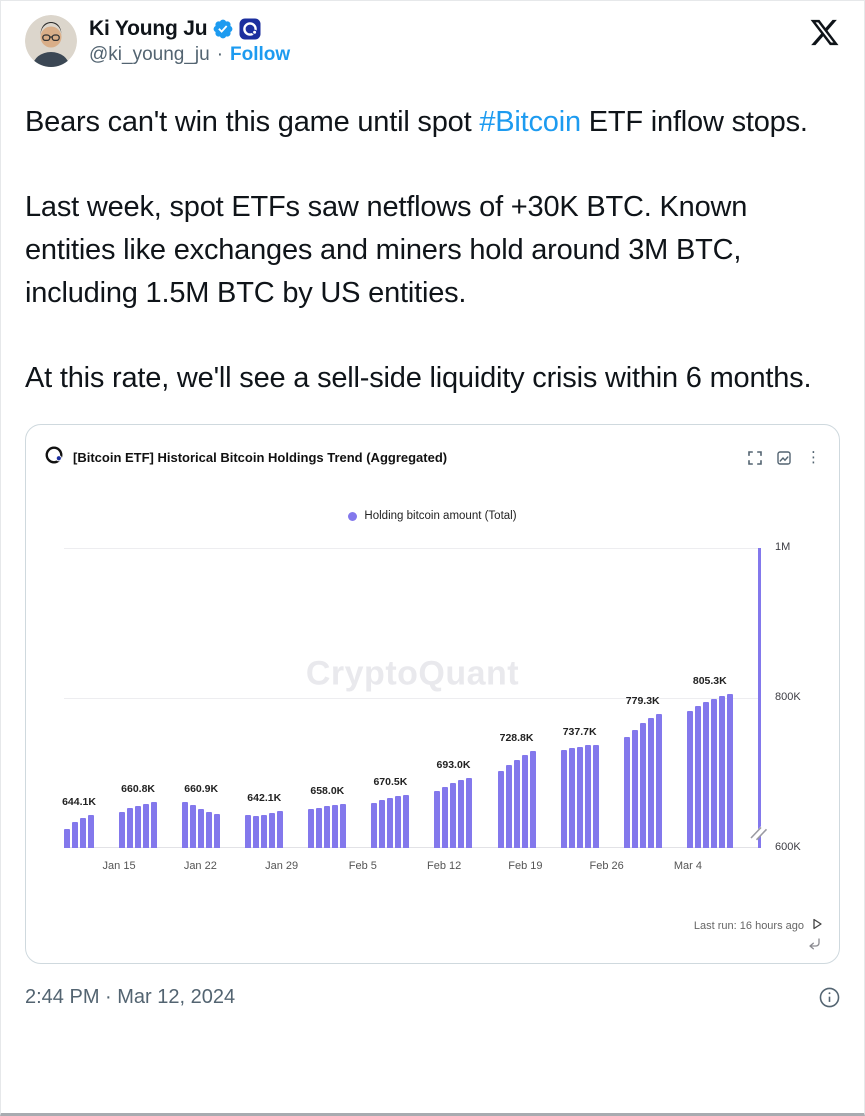 This screenshot has width=865, height=1116. Describe the element at coordinates (709, 681) in the screenshot. I see `bar-value-label: 805.3K` at that location.